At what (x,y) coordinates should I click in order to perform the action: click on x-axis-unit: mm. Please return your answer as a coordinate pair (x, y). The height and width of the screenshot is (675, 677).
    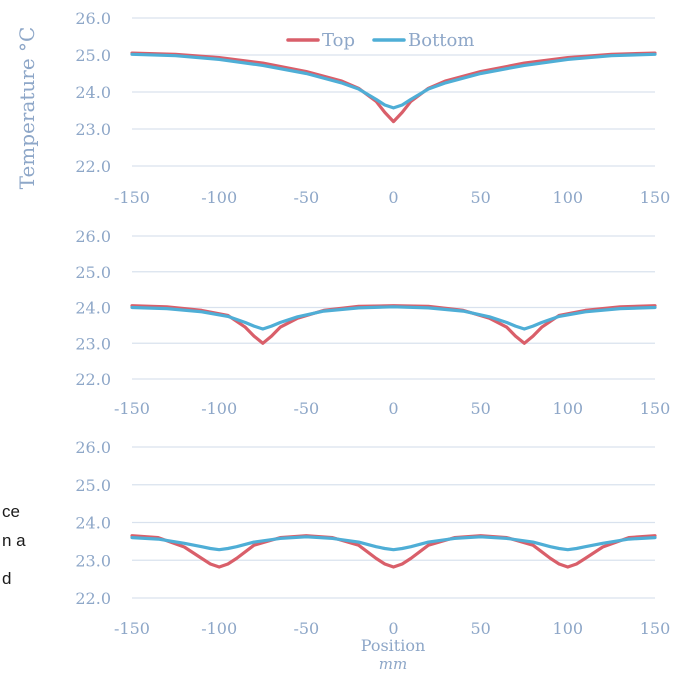
    Looking at the image, I should click on (393, 664).